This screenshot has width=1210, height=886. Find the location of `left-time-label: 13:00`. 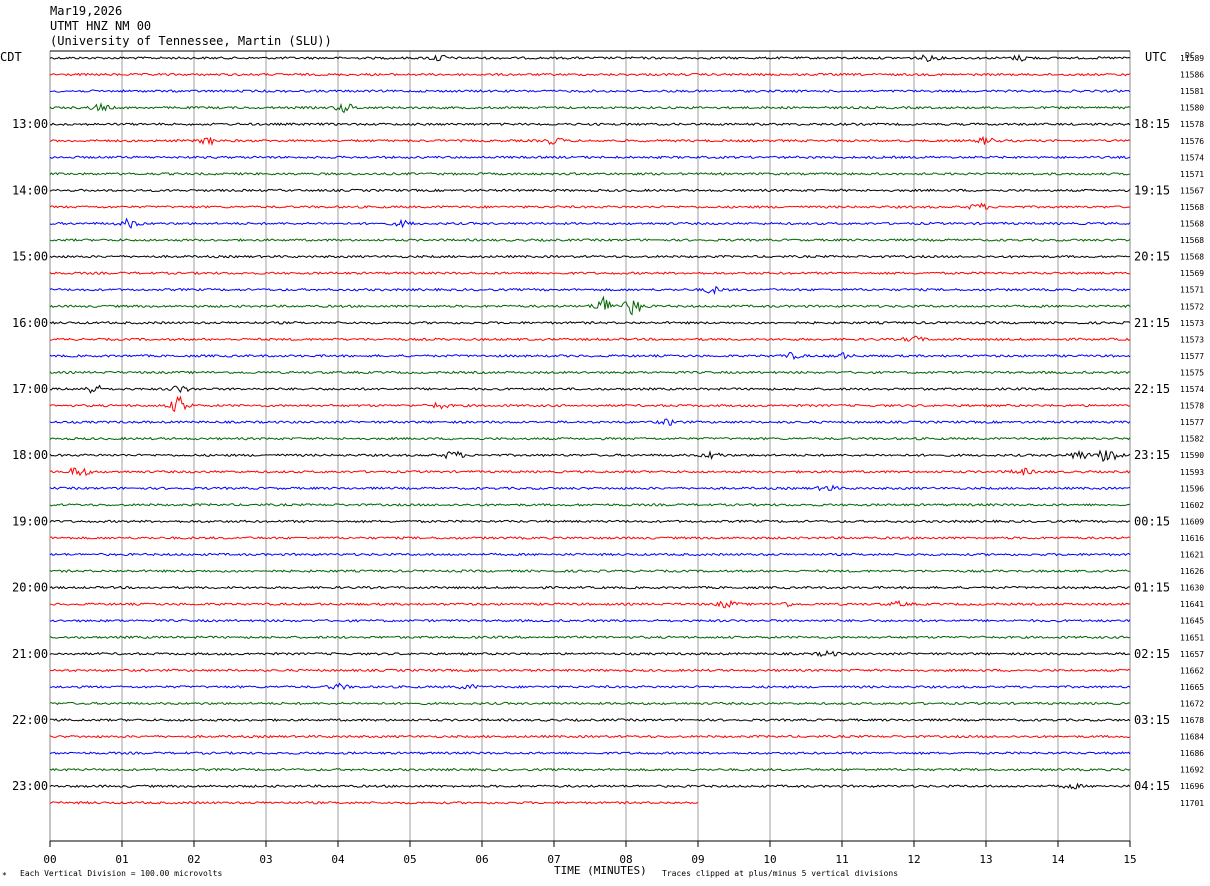

left-time-label: 13:00 is located at coordinates (30, 124).